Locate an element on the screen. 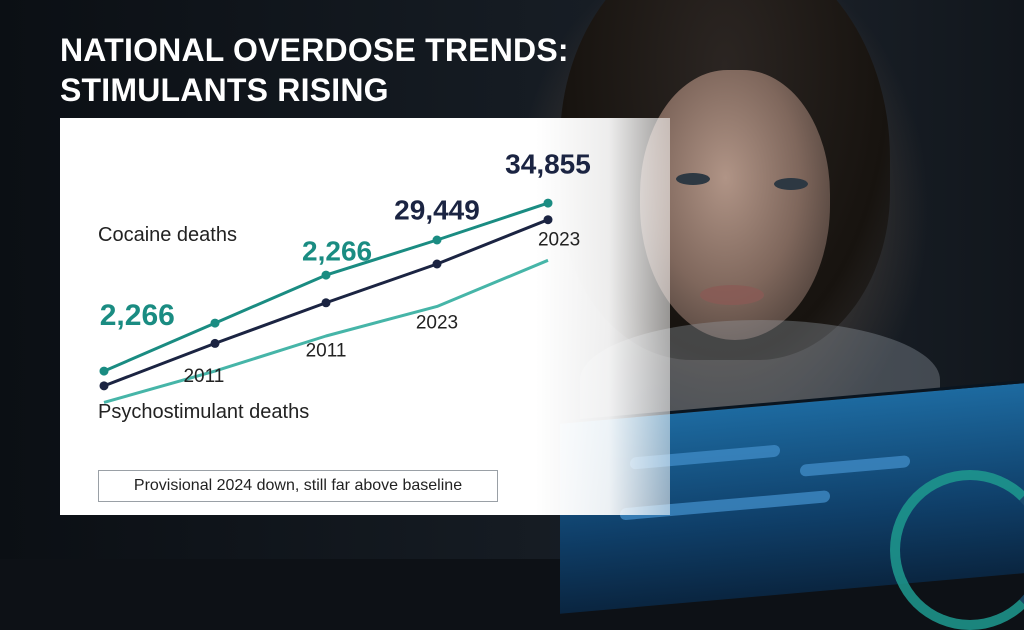  data-label-1: 2,266 is located at coordinates (337, 250).